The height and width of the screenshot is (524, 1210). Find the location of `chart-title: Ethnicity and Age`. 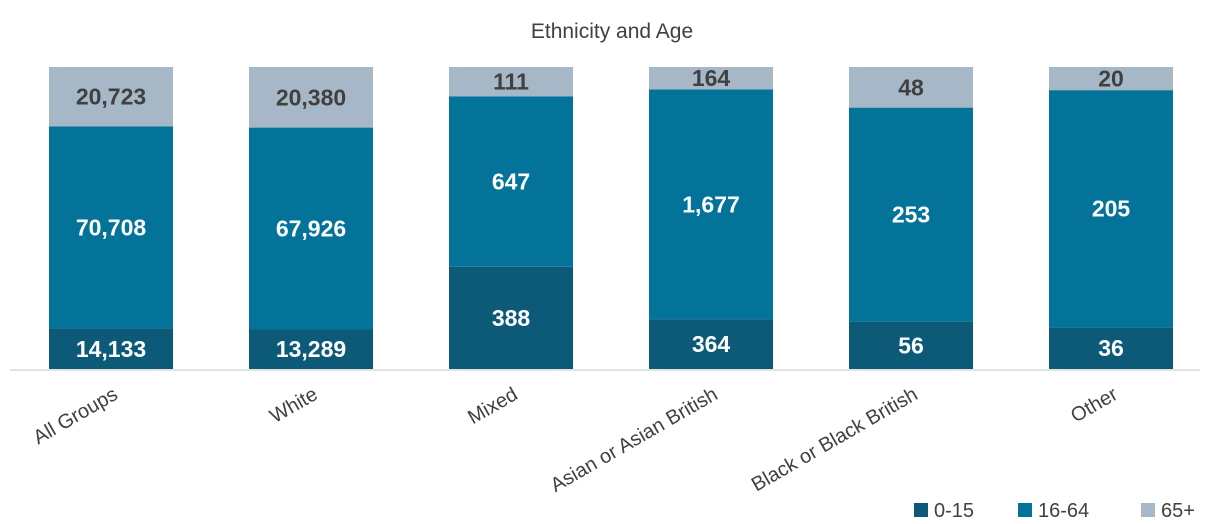

chart-title: Ethnicity and Age is located at coordinates (612, 31).